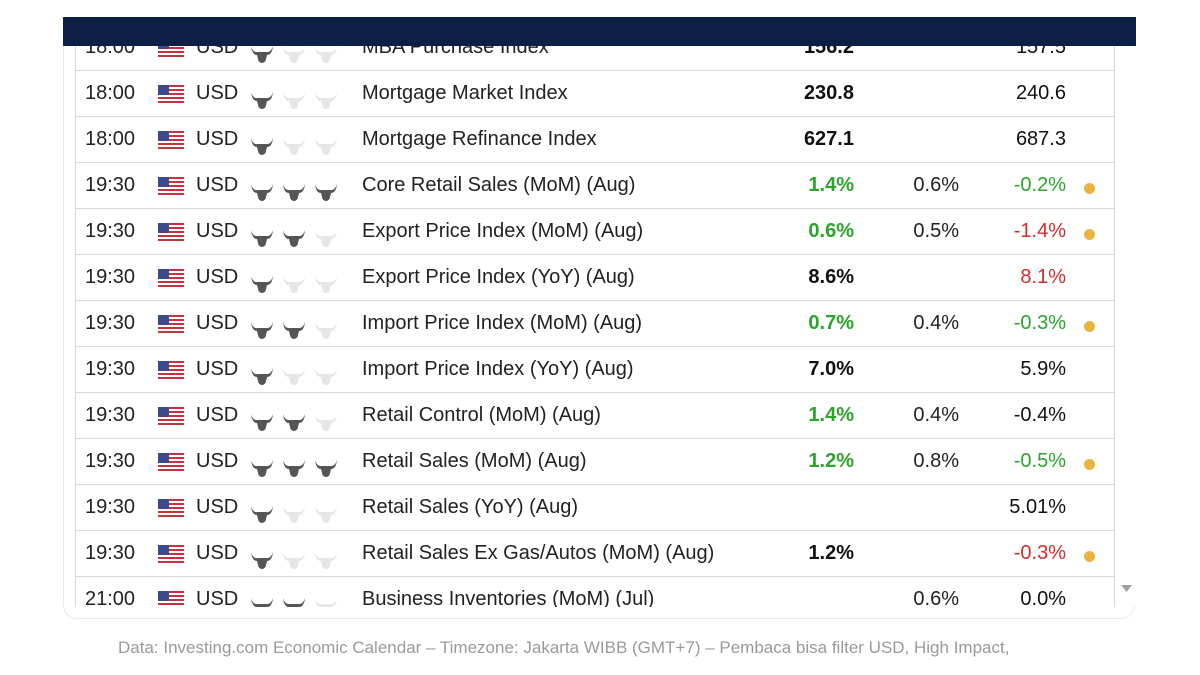  What do you see at coordinates (1043, 277) in the screenshot?
I see `previous: 8.1%` at bounding box center [1043, 277].